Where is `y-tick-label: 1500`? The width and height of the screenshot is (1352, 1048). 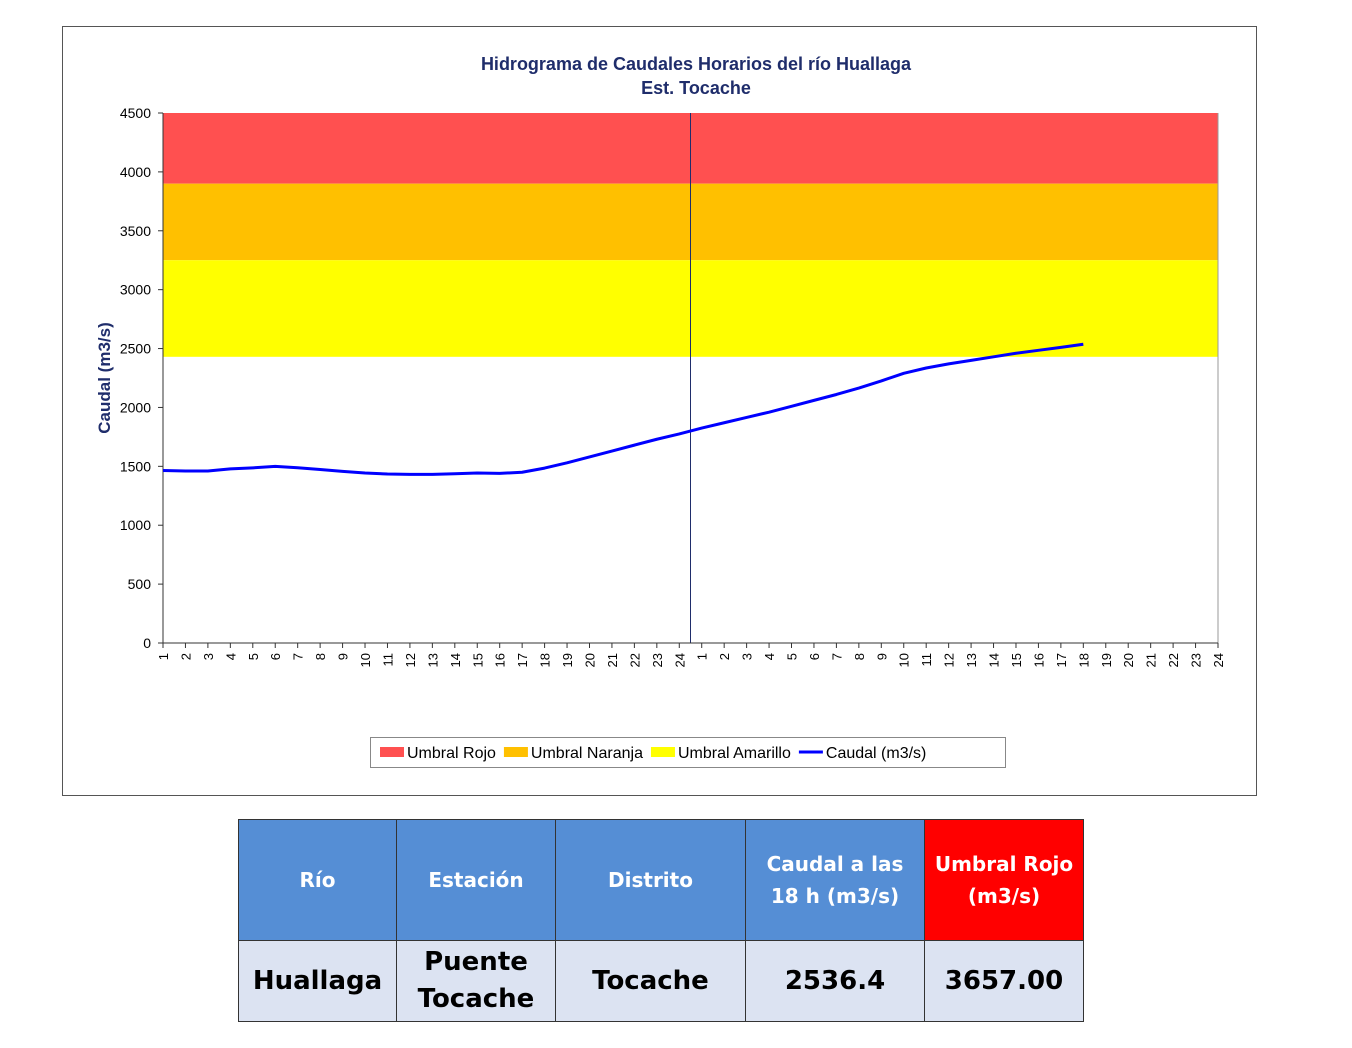
y-tick-label: 1500 is located at coordinates (135, 466).